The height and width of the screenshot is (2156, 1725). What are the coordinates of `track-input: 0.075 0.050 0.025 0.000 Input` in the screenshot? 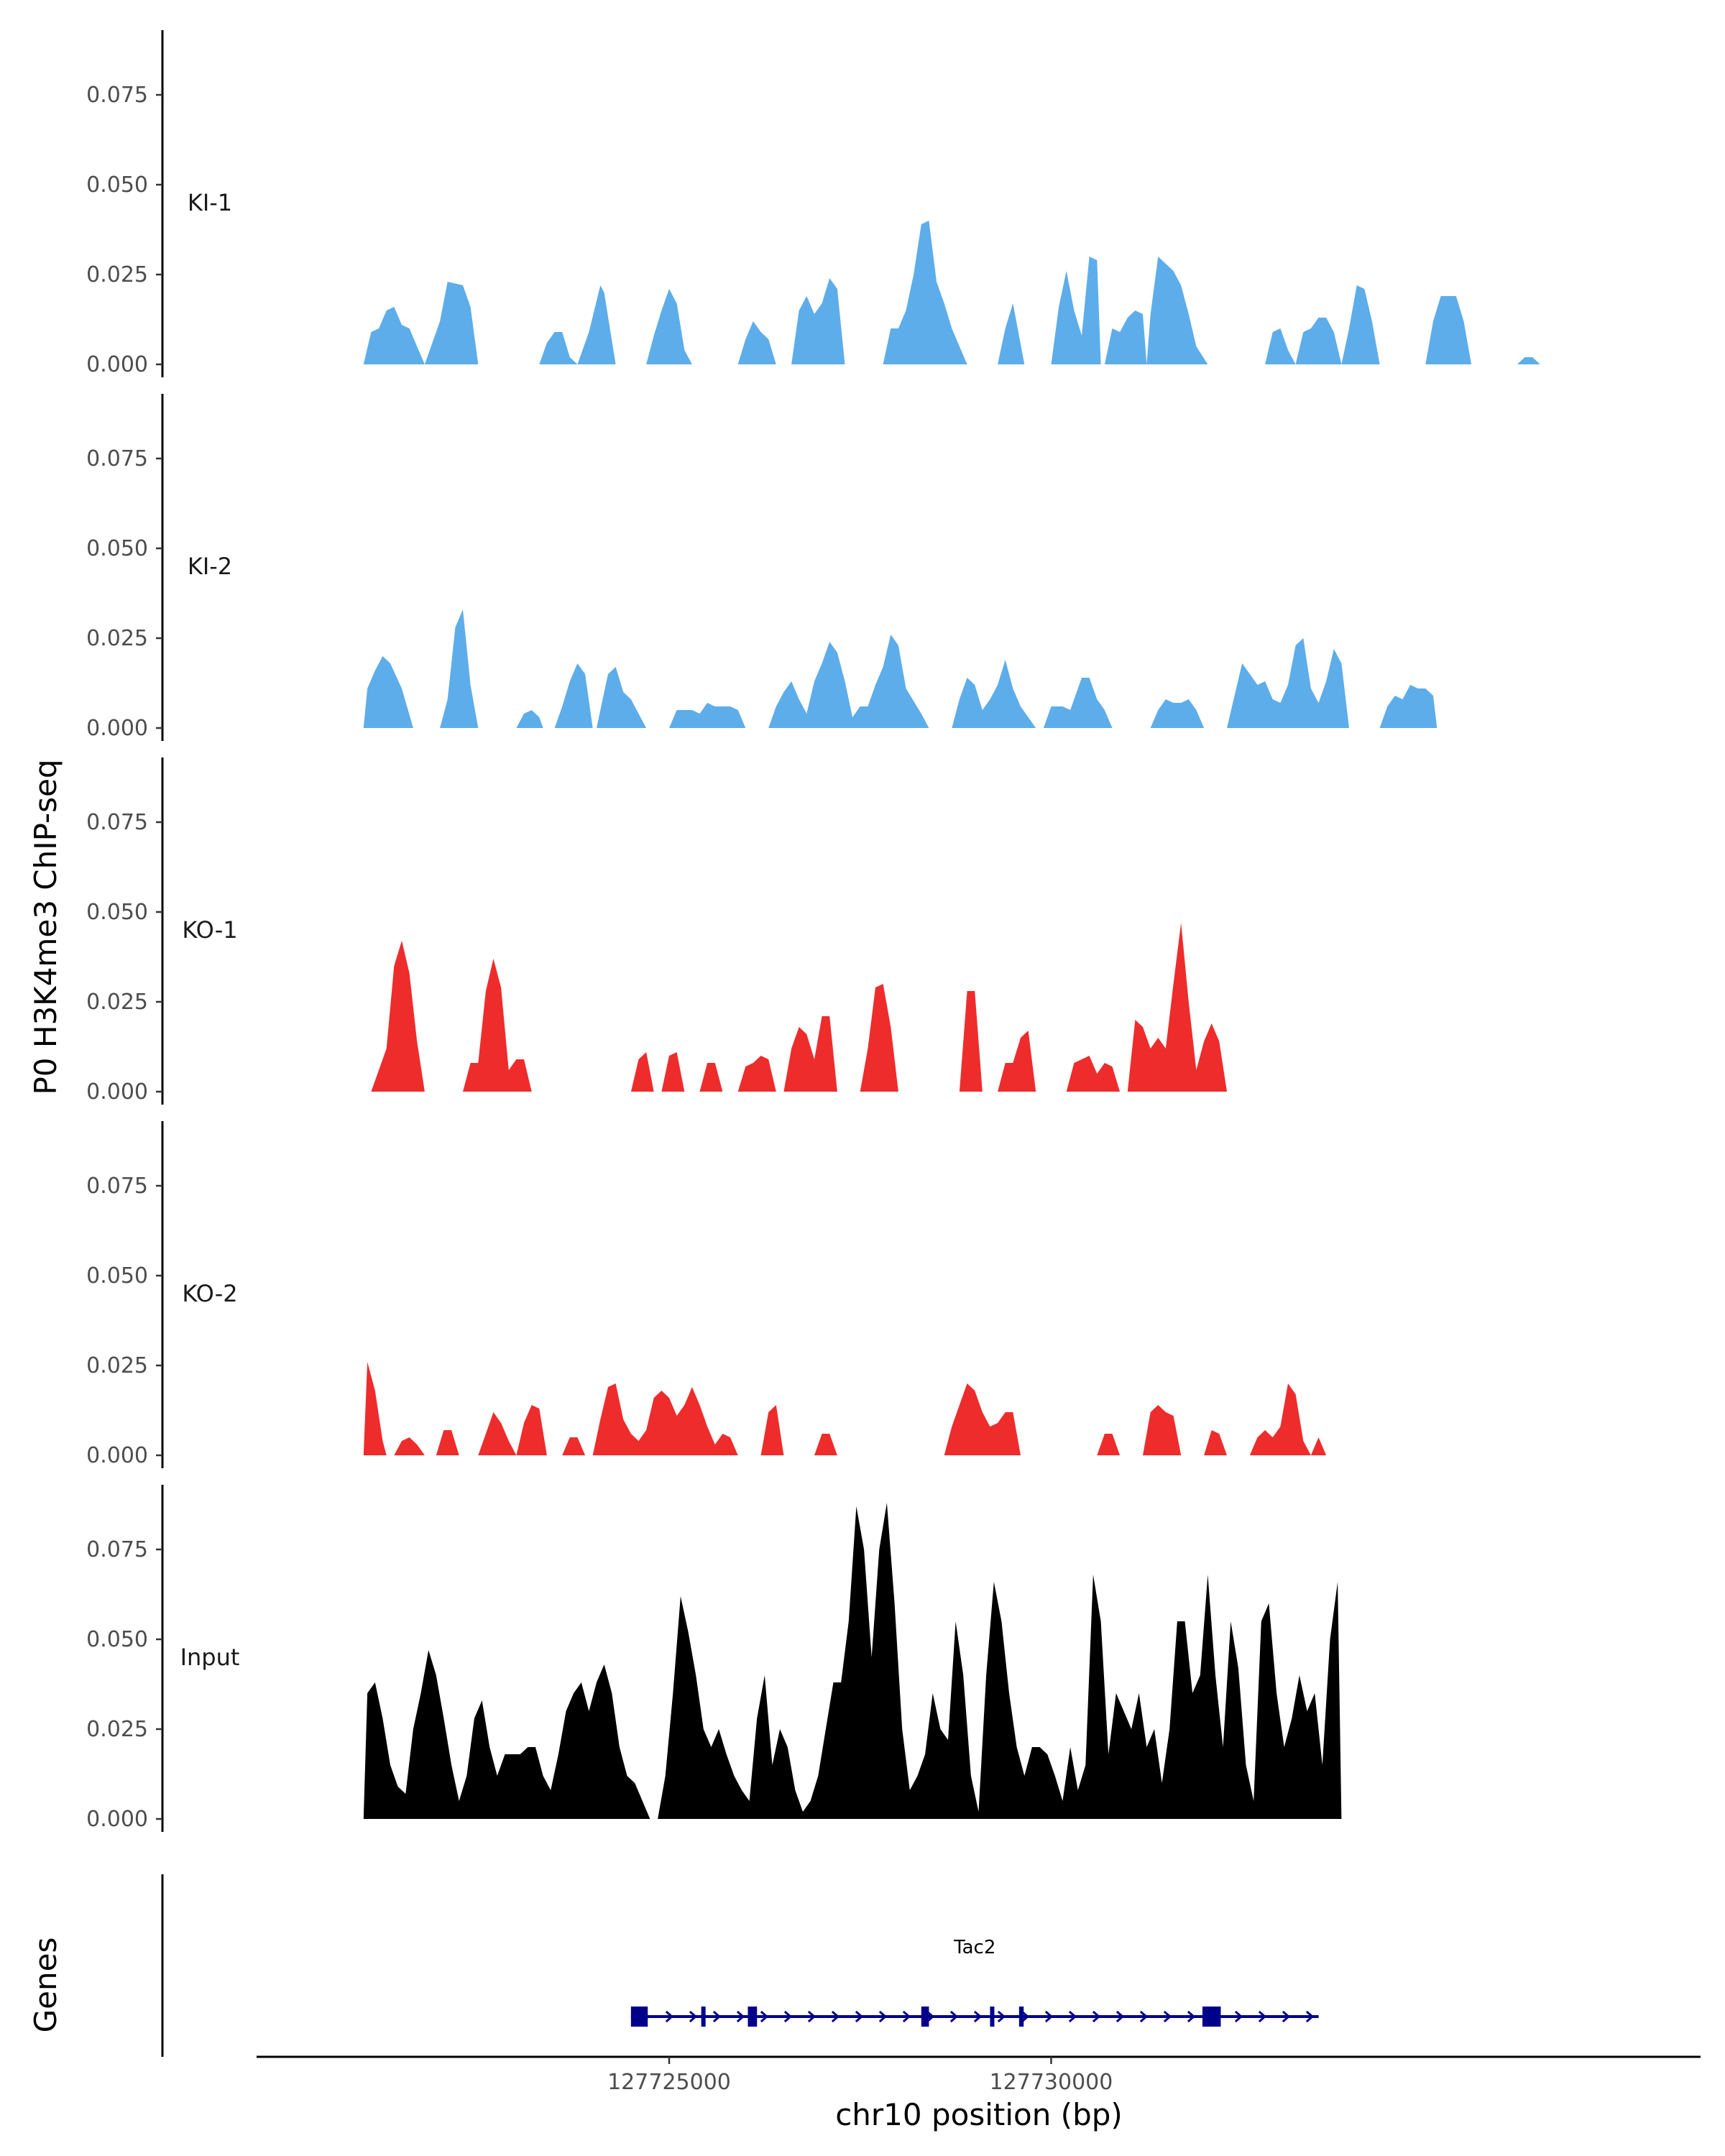 It's located at (714, 1658).